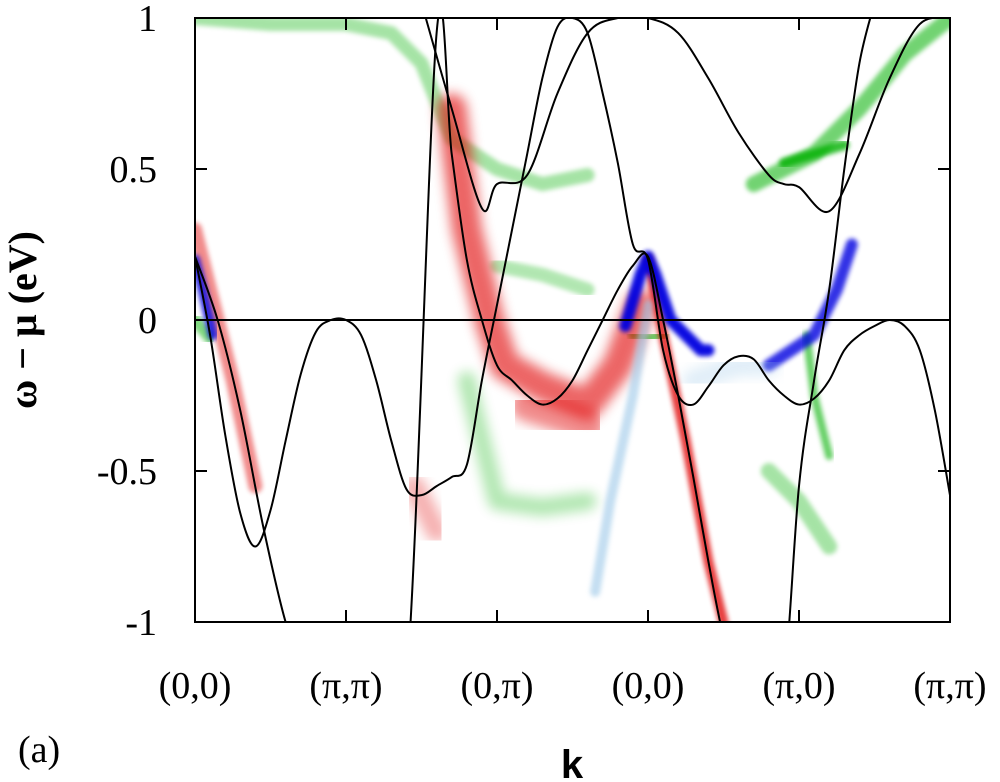  Describe the element at coordinates (345, 686) in the screenshot. I see `x-tick-label-1: (π,π)` at that location.